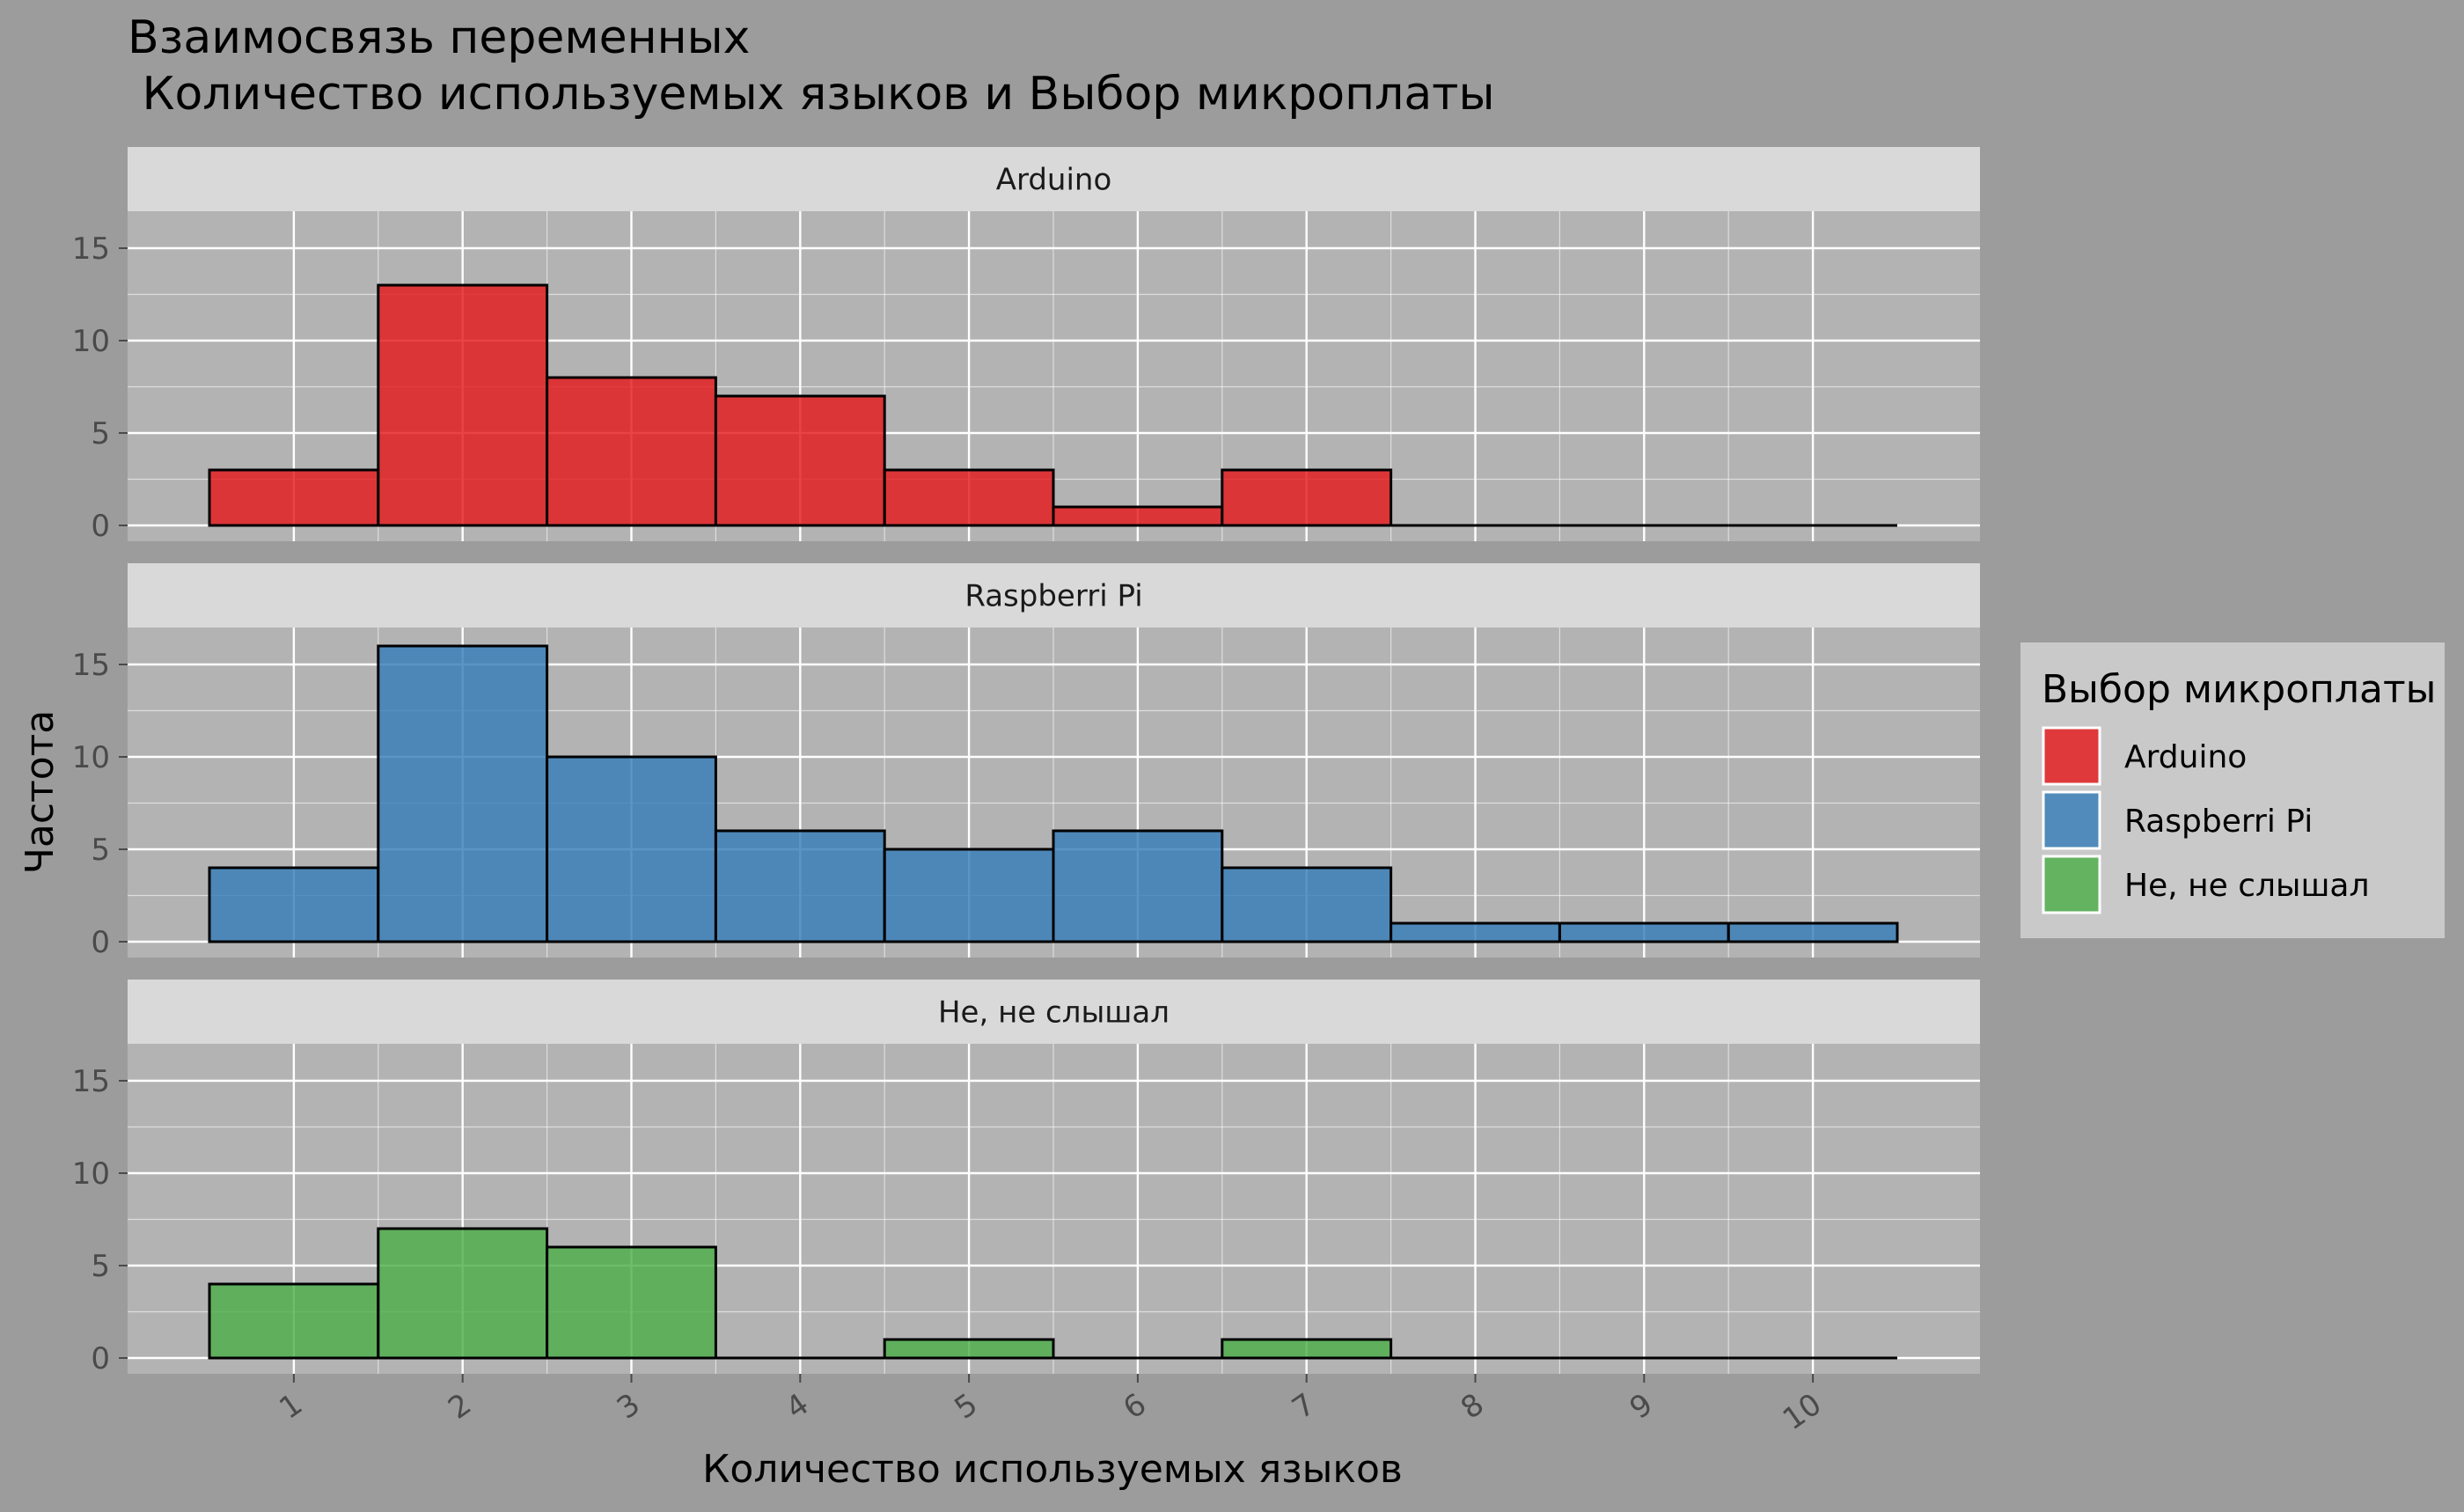 This screenshot has height=1512, width=2464. What do you see at coordinates (2247, 886) in the screenshot?
I see `legend-label: Не, не слышал` at bounding box center [2247, 886].